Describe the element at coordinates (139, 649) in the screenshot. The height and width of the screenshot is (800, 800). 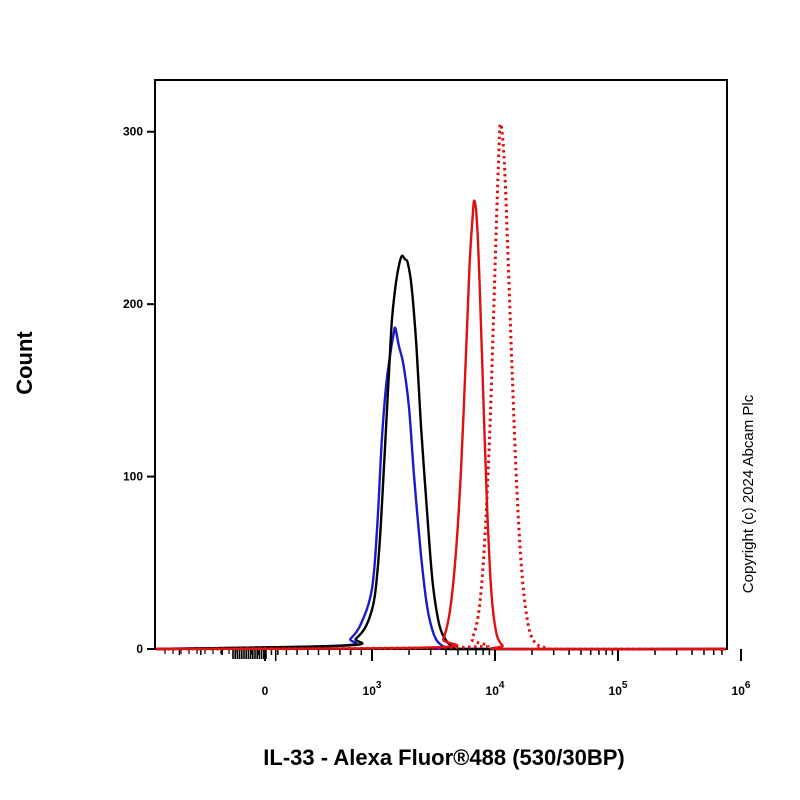
I see `y-tick-label: 0` at that location.